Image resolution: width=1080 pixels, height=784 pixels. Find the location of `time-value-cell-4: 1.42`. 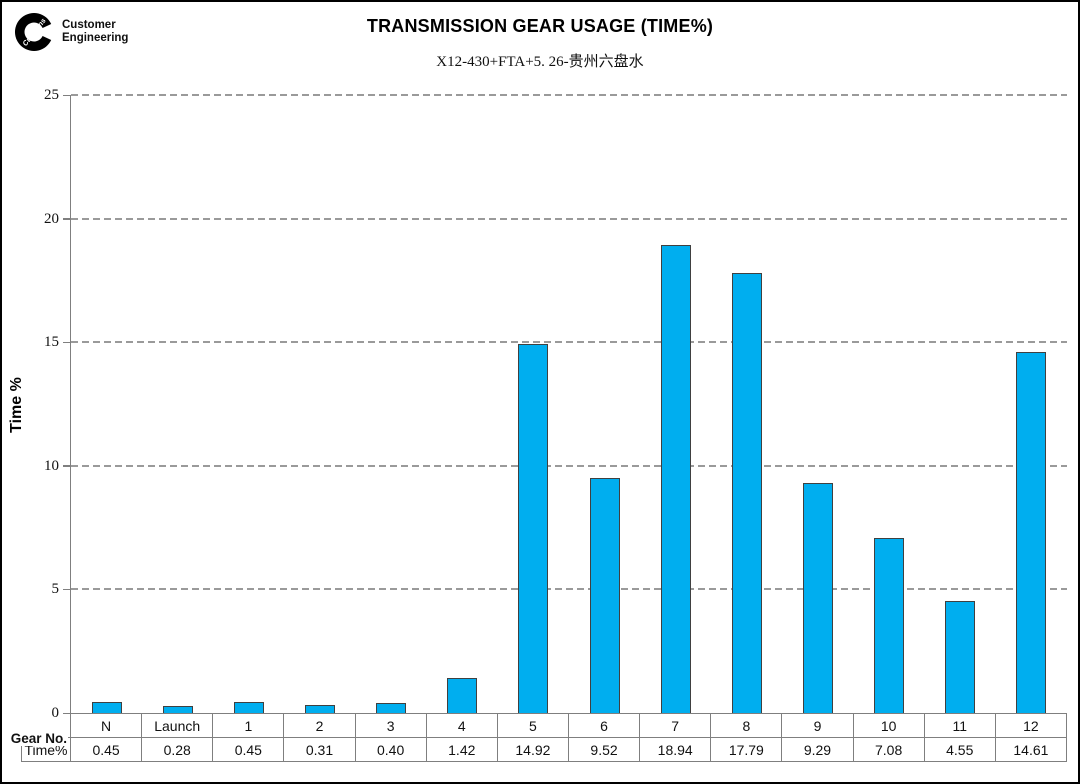

time-value-cell-4: 1.42 is located at coordinates (461, 749).